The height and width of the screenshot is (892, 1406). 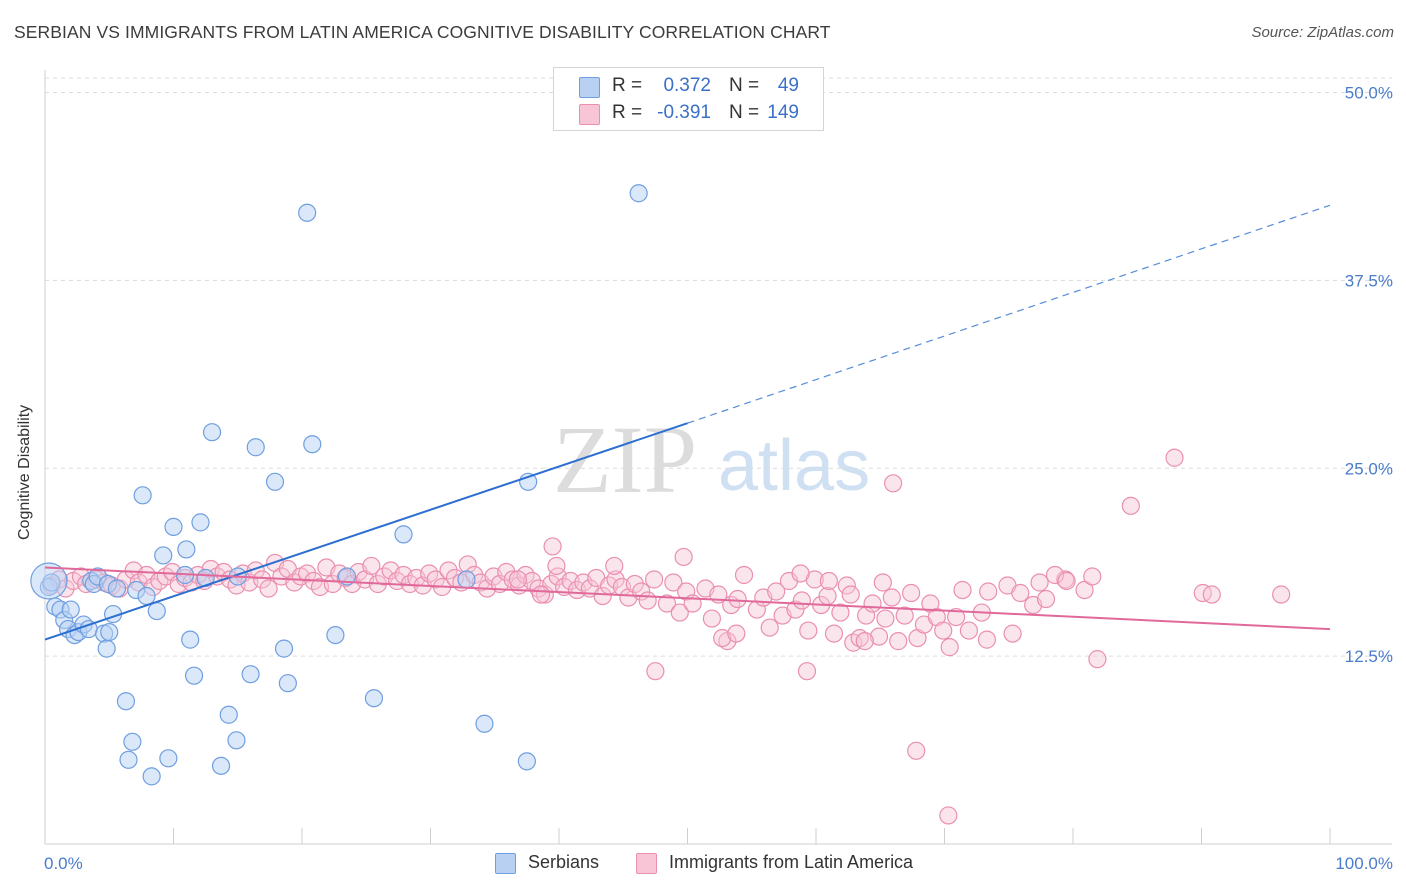 I want to click on legend-label-serbians: Serbians, so click(x=564, y=862).